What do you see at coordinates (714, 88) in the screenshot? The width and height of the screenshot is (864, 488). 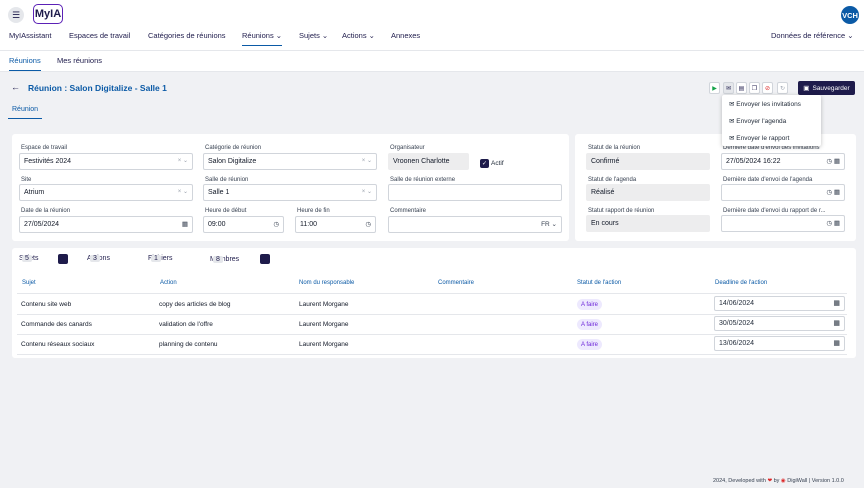 I see `play-icon: ▶` at bounding box center [714, 88].